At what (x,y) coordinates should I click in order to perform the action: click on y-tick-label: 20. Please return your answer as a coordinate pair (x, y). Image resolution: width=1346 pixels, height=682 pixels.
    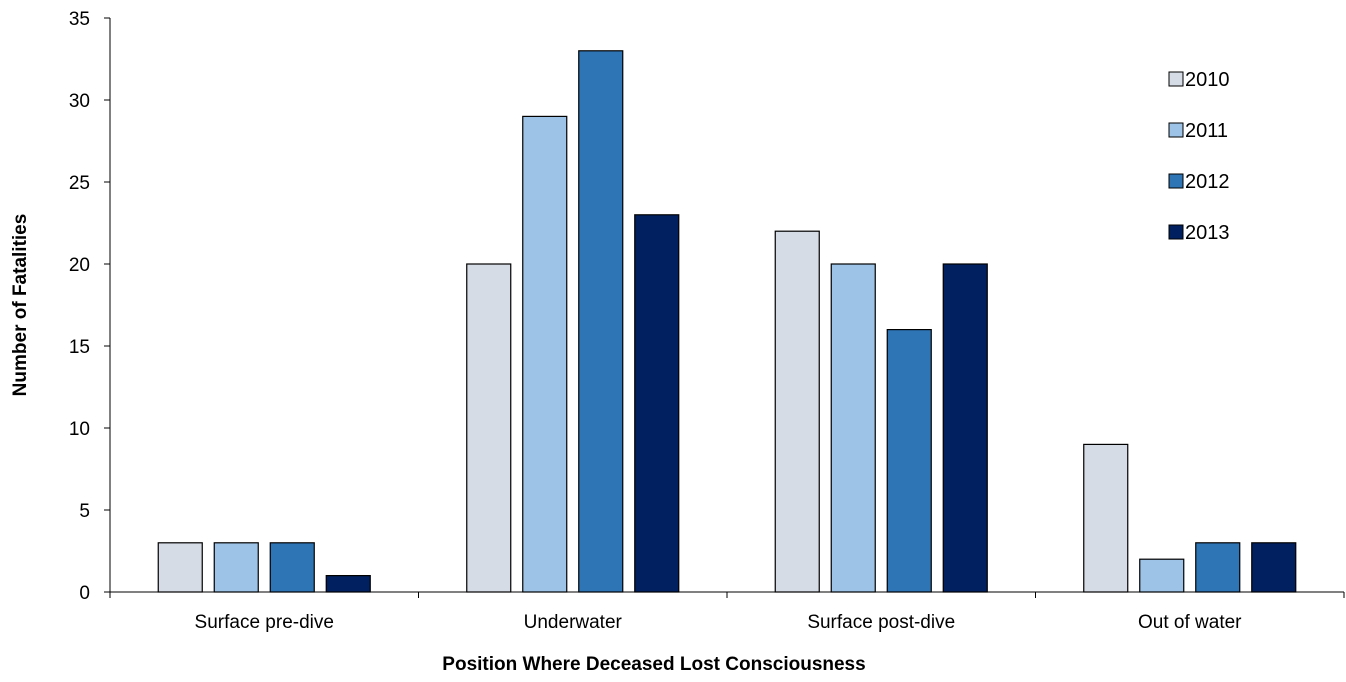
    Looking at the image, I should click on (79, 265).